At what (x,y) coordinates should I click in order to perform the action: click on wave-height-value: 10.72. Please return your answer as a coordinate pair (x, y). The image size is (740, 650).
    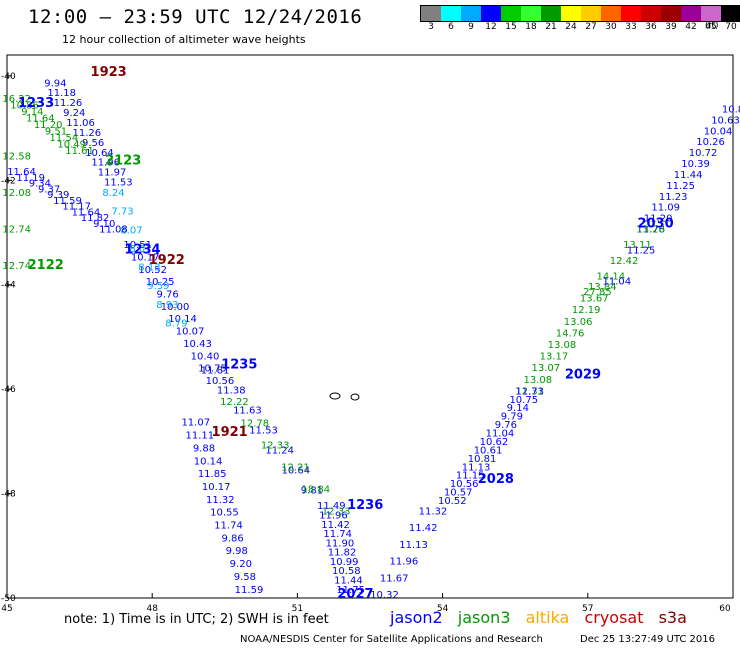
    Looking at the image, I should click on (703, 153).